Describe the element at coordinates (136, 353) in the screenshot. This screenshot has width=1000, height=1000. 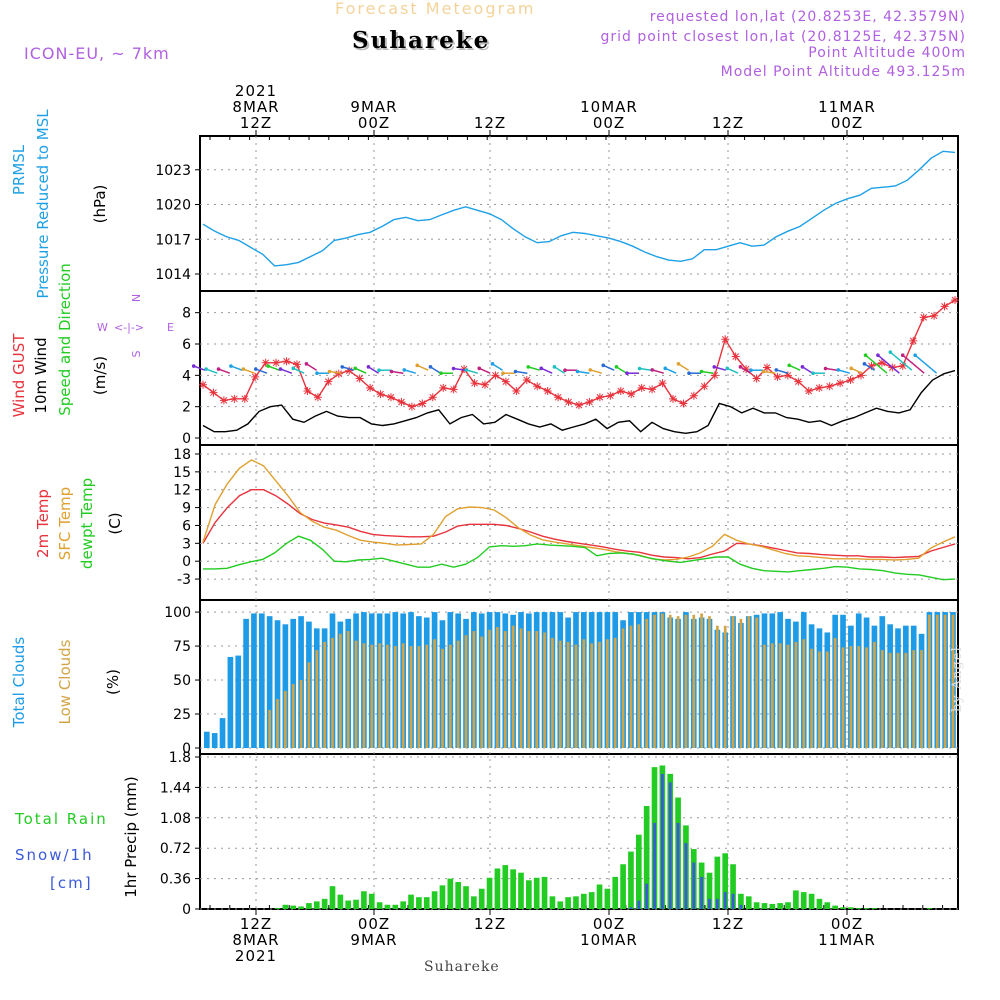
I see `compass-s: S` at that location.